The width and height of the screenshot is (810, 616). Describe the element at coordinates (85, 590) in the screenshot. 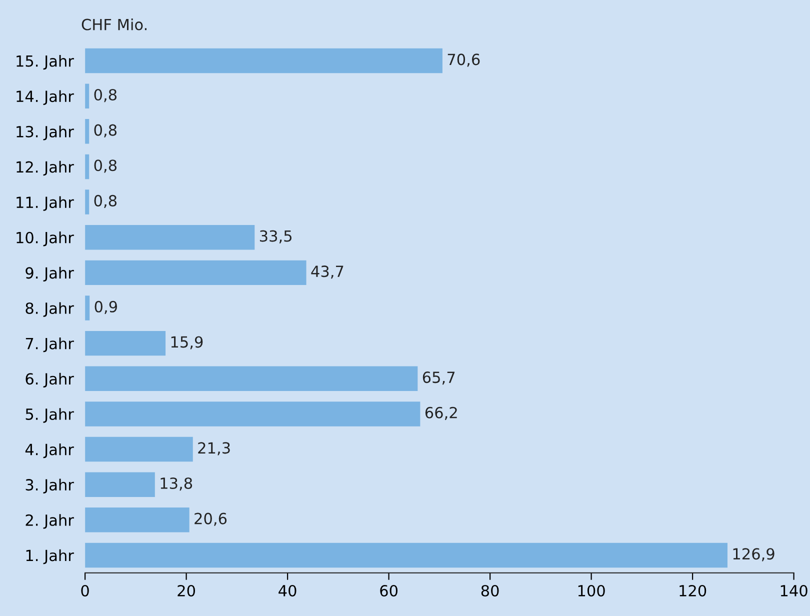

I see `x-tick-label: 0` at that location.